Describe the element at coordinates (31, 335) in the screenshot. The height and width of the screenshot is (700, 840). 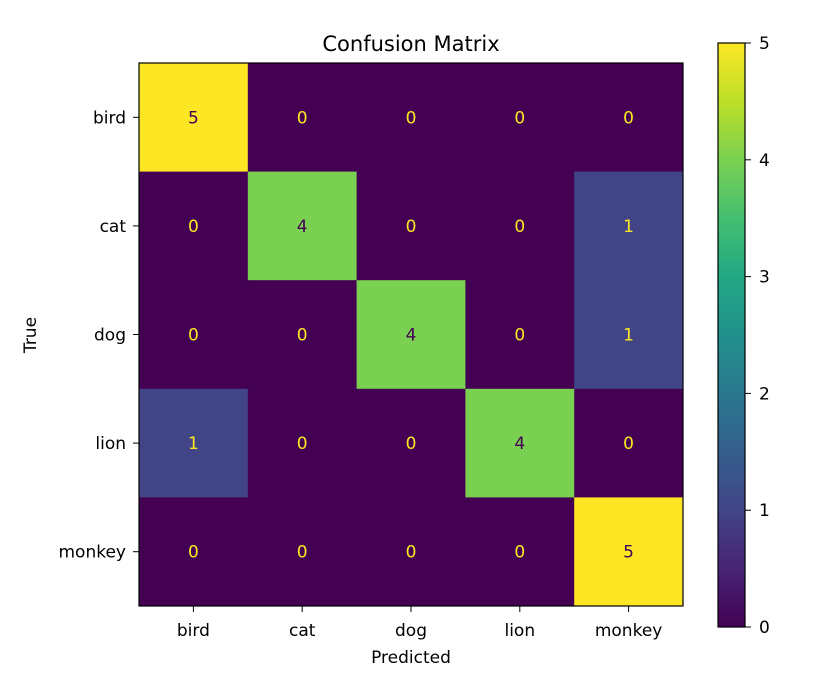
I see `y-axis-label: True` at that location.